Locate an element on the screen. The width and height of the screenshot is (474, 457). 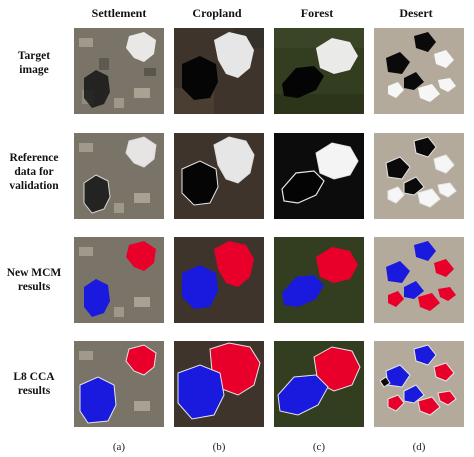
row-label-line: data for is located at coordinates (34, 172).